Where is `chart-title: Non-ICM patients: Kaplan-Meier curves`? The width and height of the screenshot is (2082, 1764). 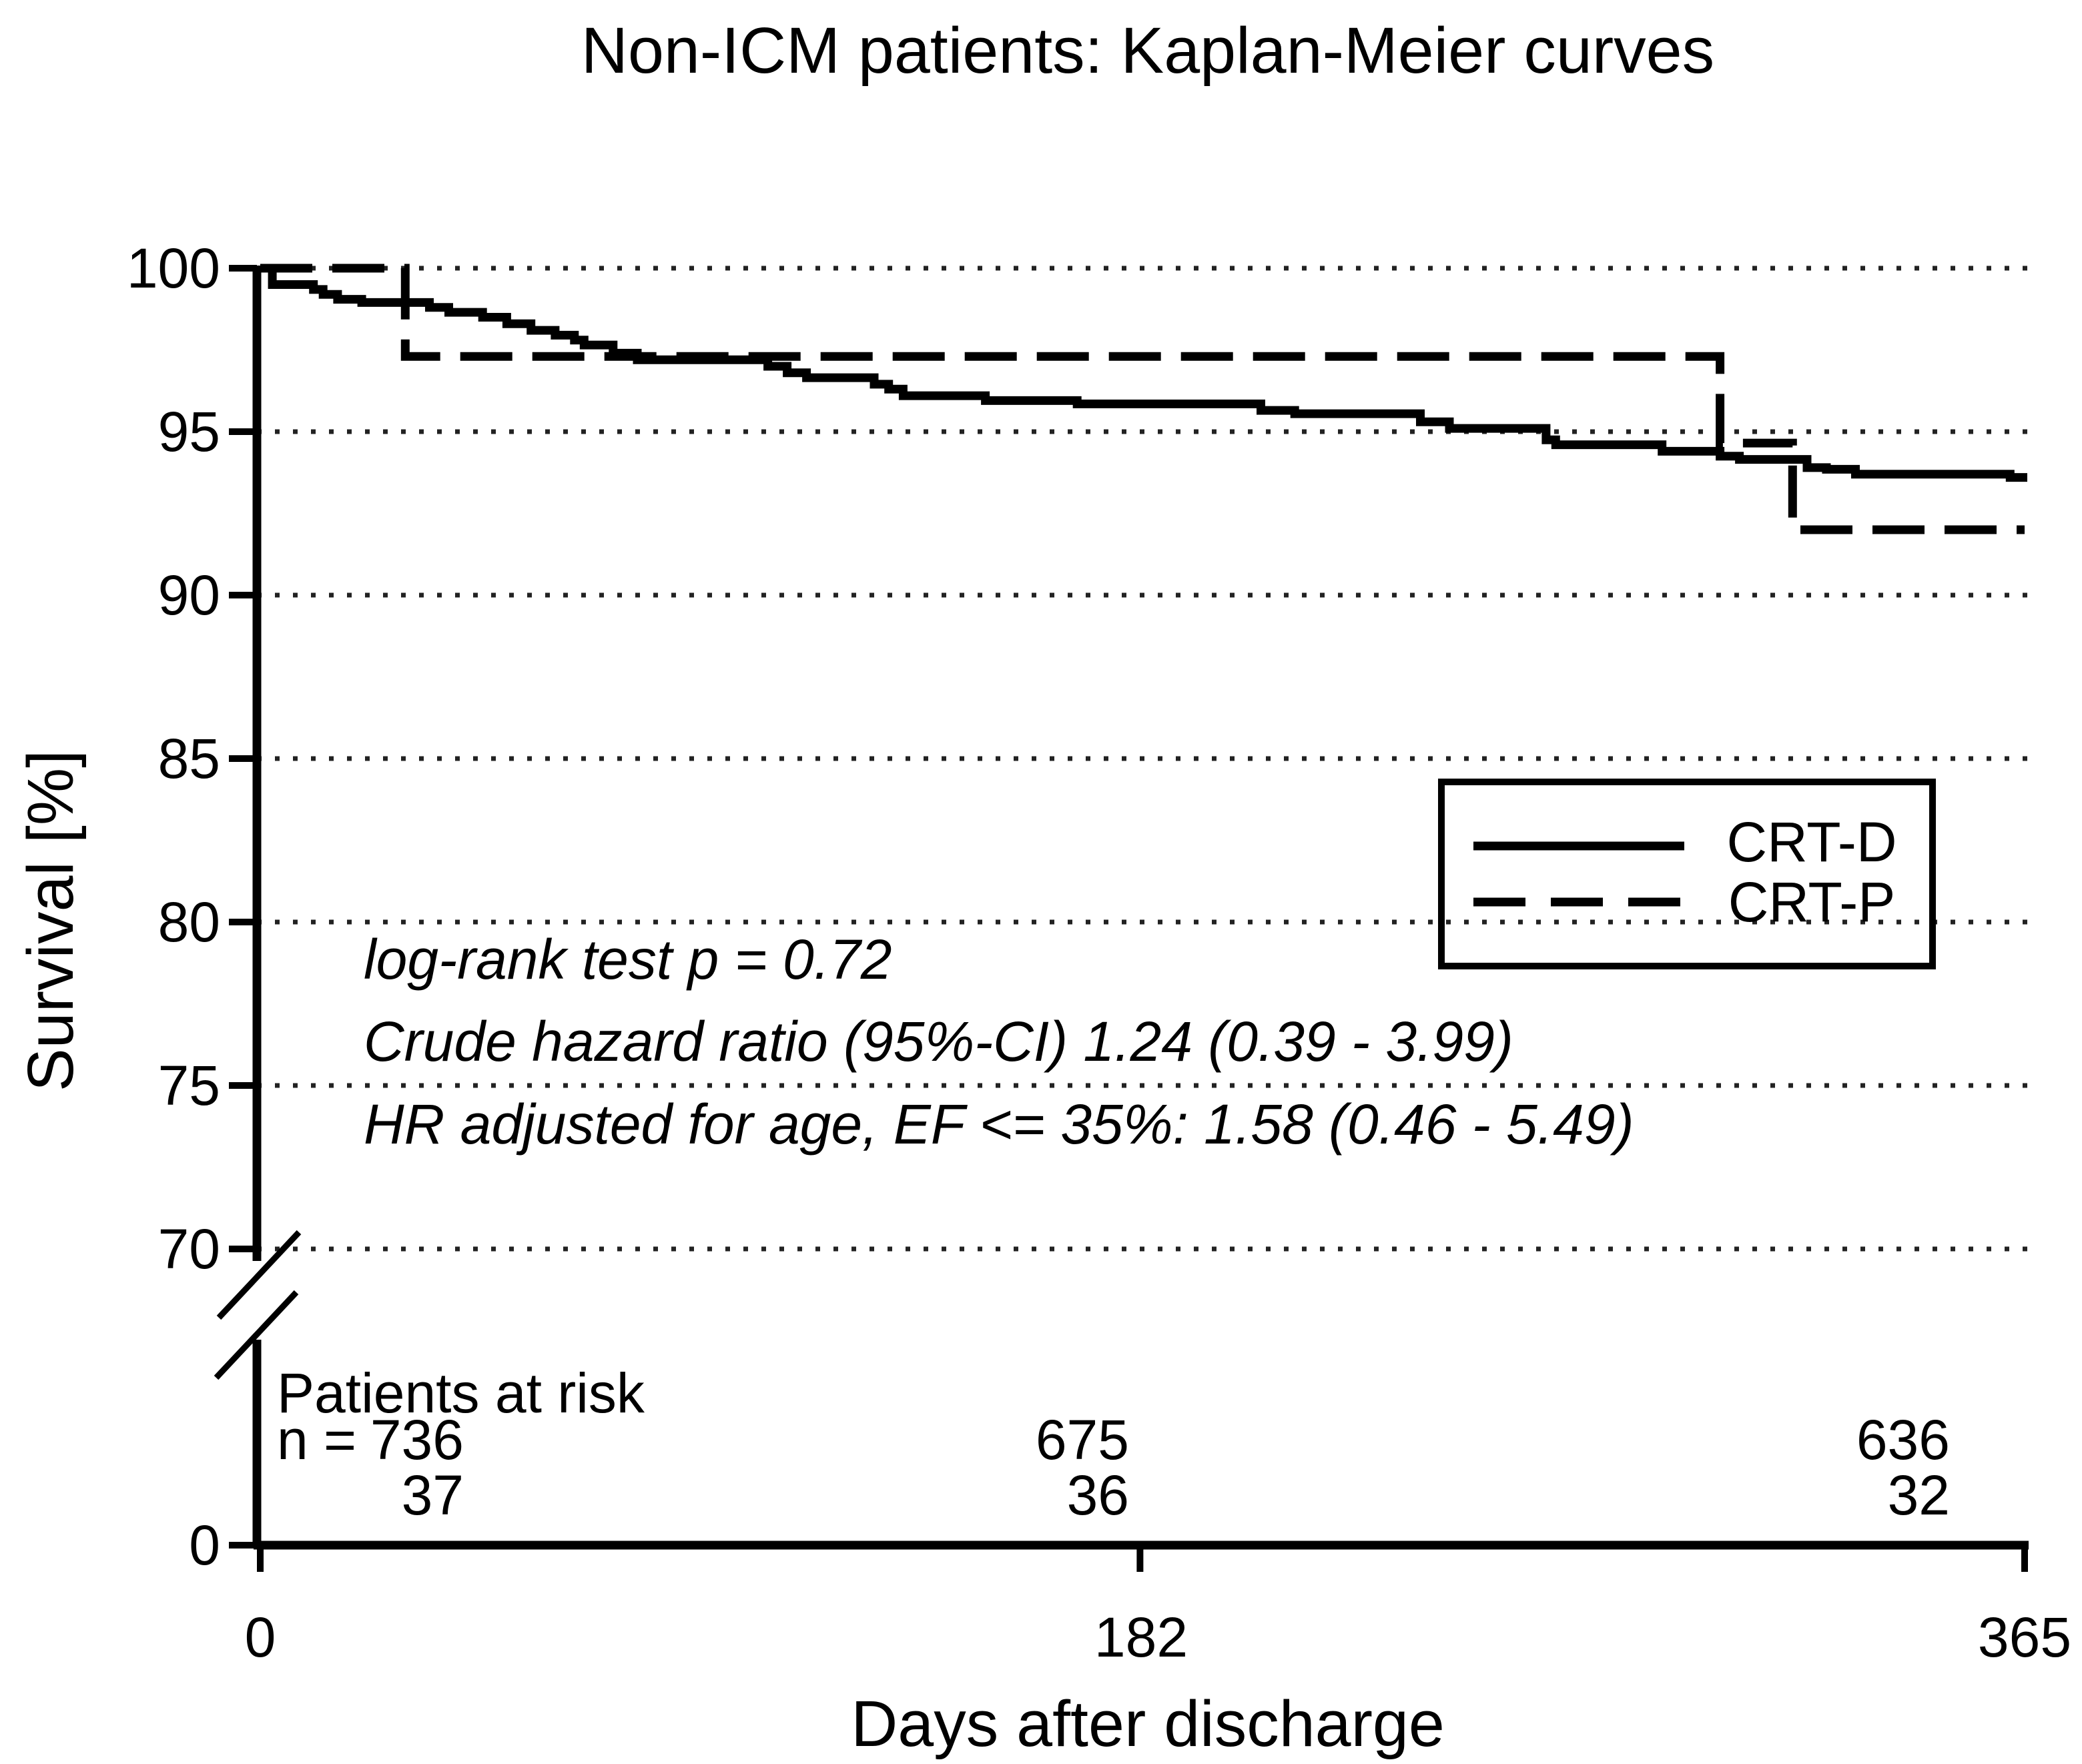
chart-title: Non-ICM patients: Kaplan-Meier curves is located at coordinates (1148, 50).